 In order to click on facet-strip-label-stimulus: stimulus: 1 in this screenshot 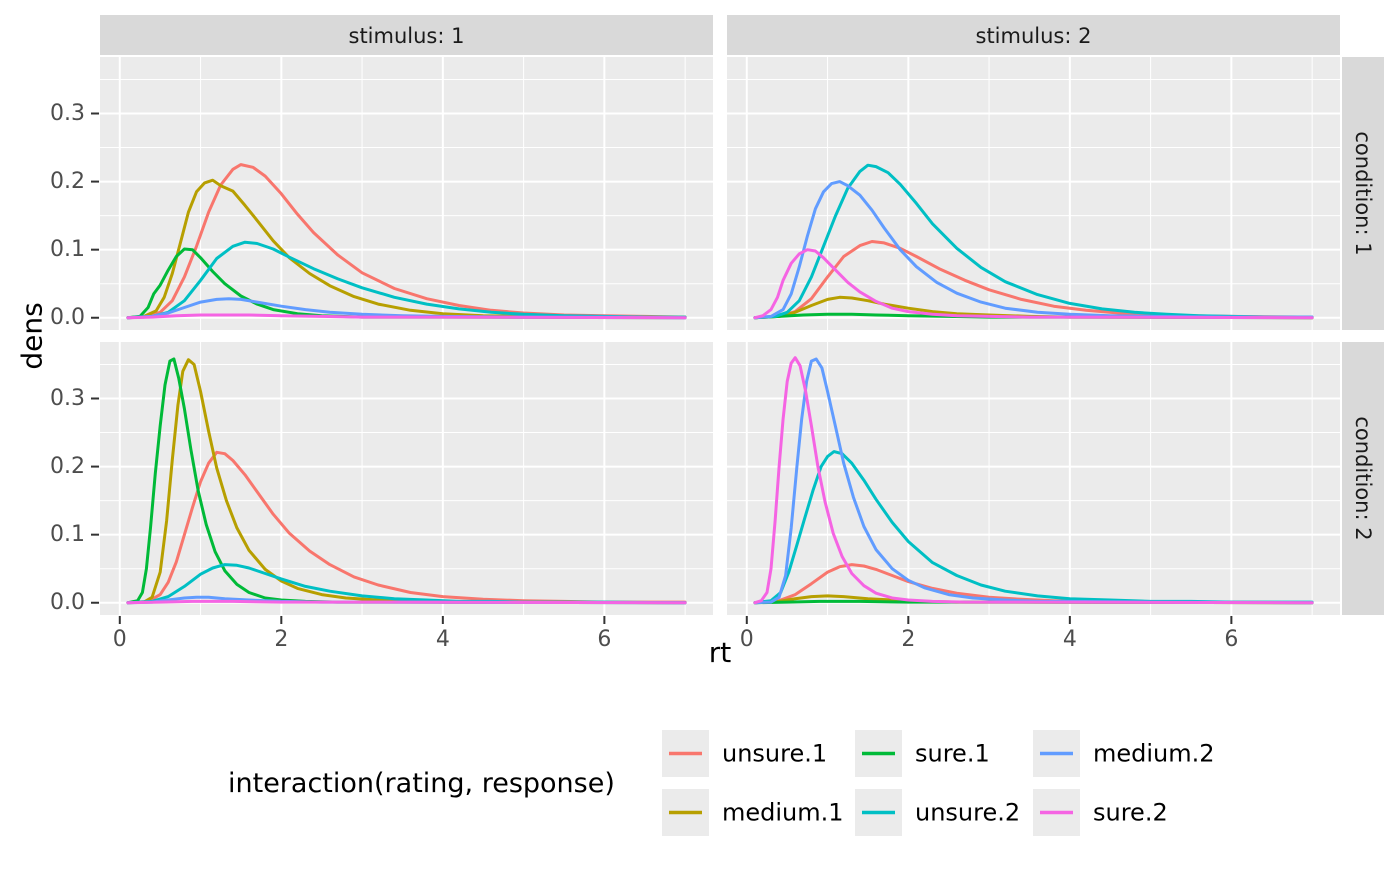, I will do `click(407, 36)`.